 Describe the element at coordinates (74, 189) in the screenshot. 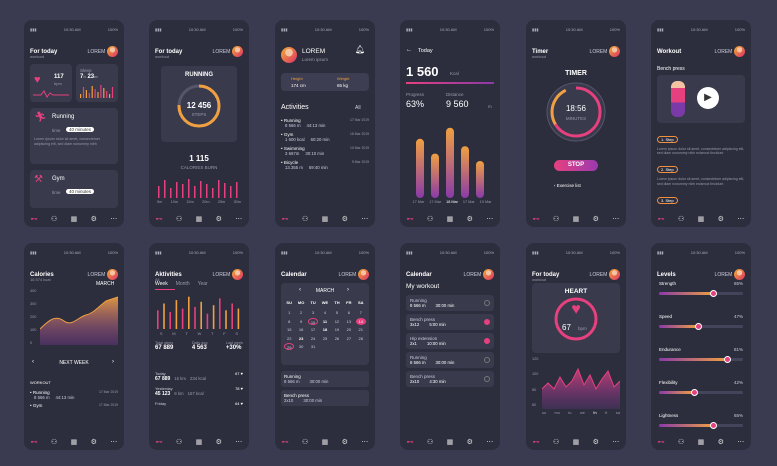

I see `gym-card: ⚒ Gym time 40 minutes` at that location.